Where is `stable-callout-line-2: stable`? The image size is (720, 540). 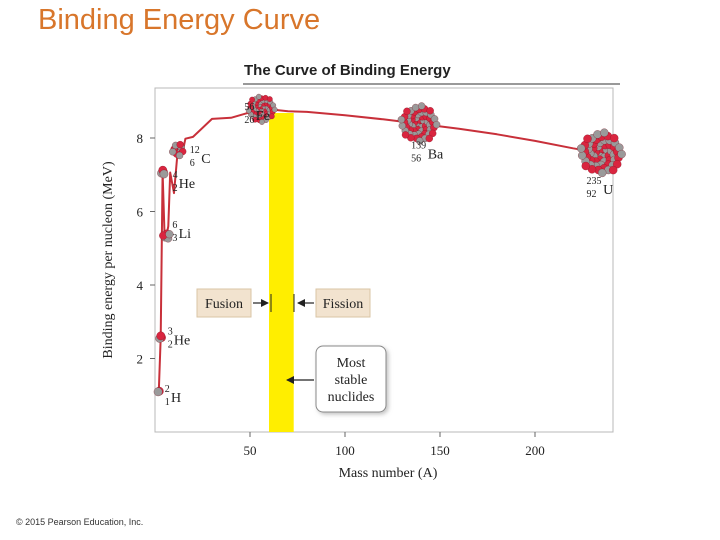 stable-callout-line-2: stable is located at coordinates (351, 380).